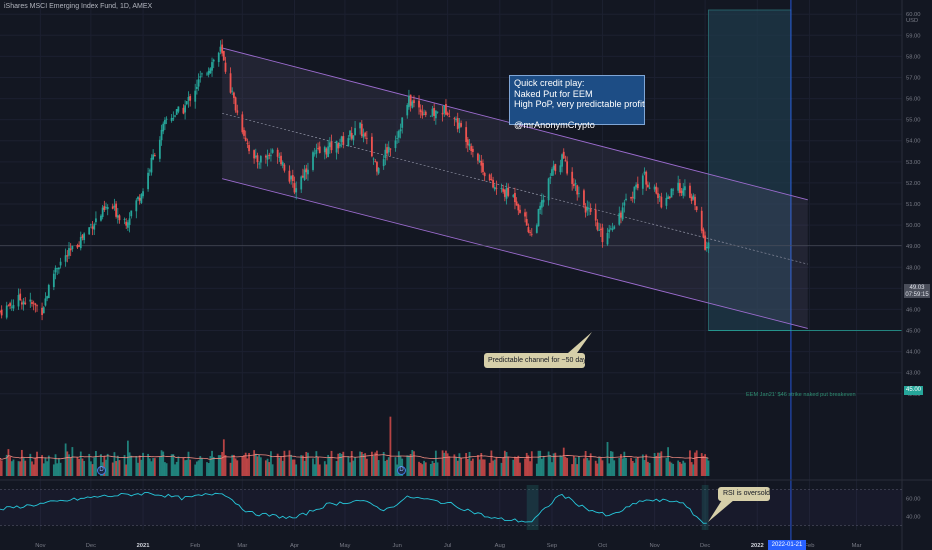 The width and height of the screenshot is (932, 550). Describe the element at coordinates (912, 21) in the screenshot. I see `currency-label: USD` at that location.